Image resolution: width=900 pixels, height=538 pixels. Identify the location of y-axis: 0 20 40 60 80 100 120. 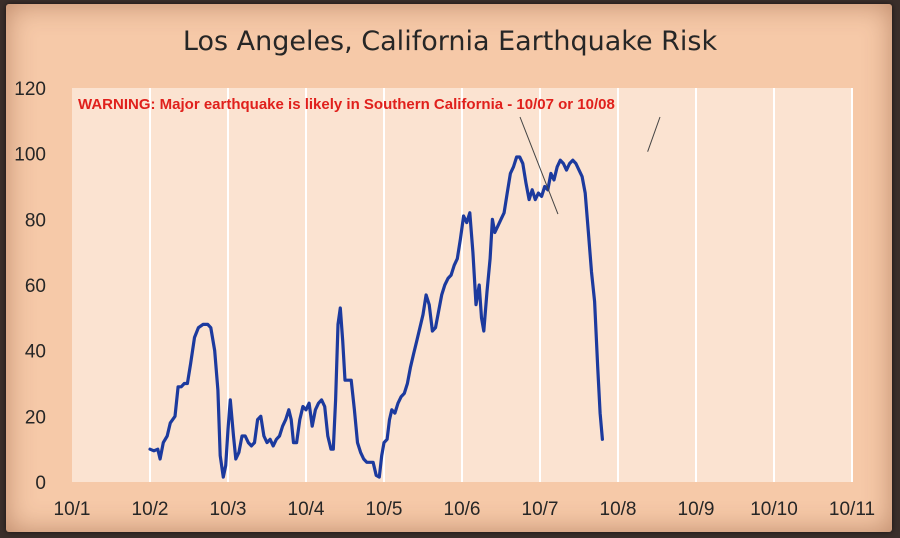
(30, 286).